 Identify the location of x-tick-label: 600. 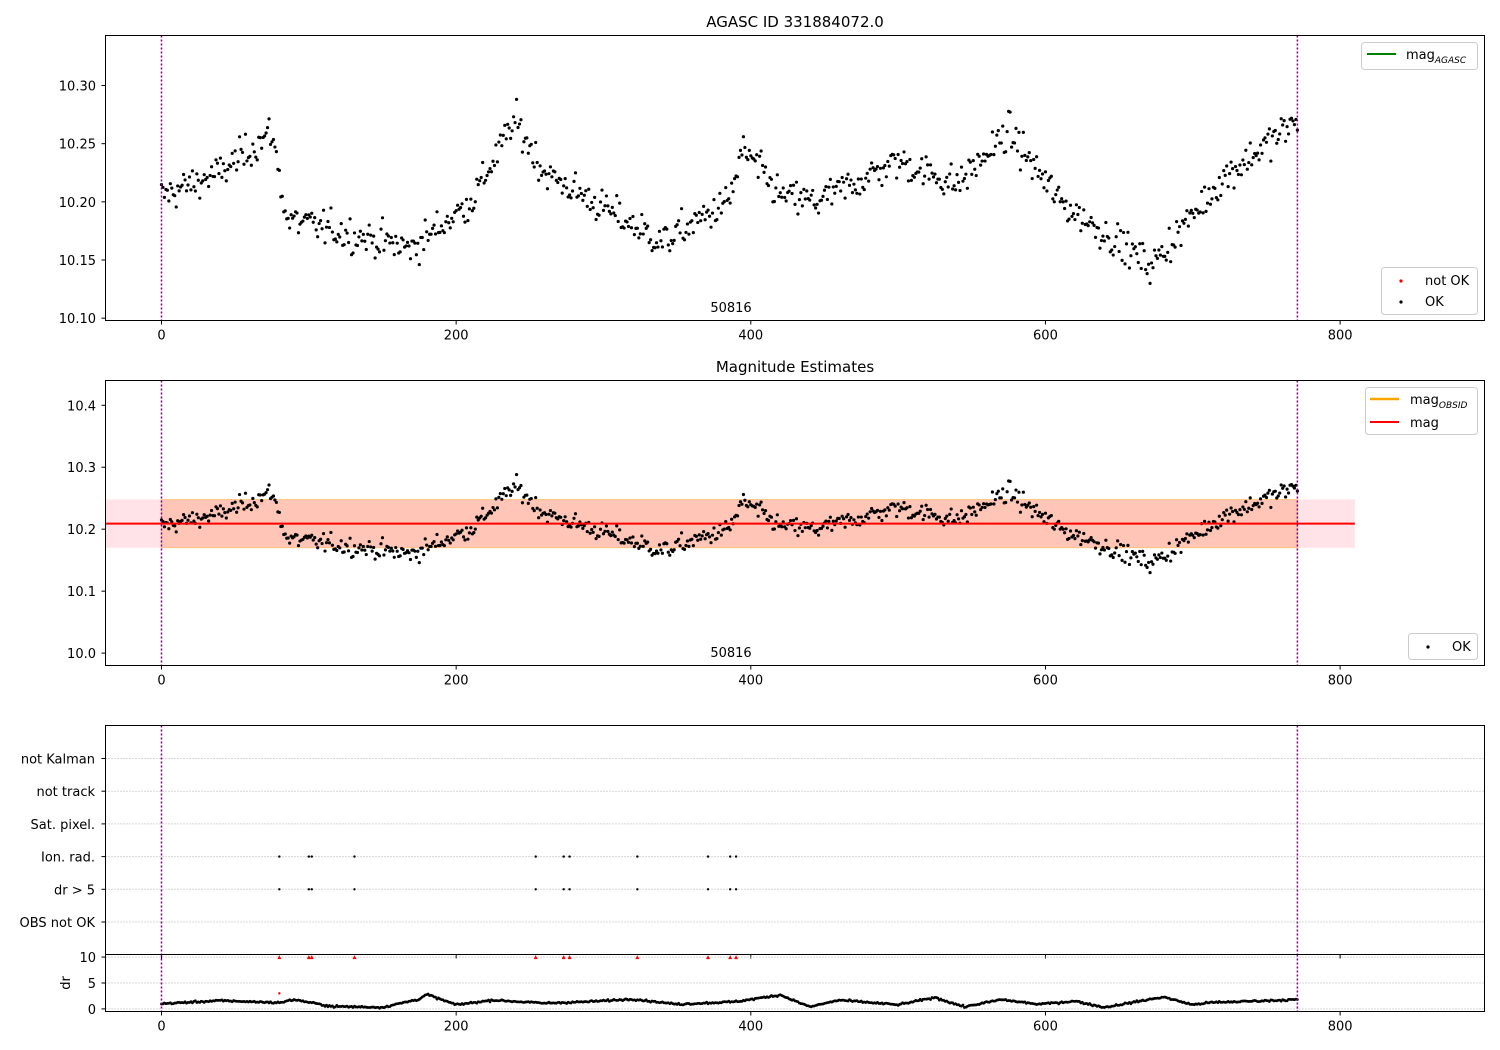
(1045, 681).